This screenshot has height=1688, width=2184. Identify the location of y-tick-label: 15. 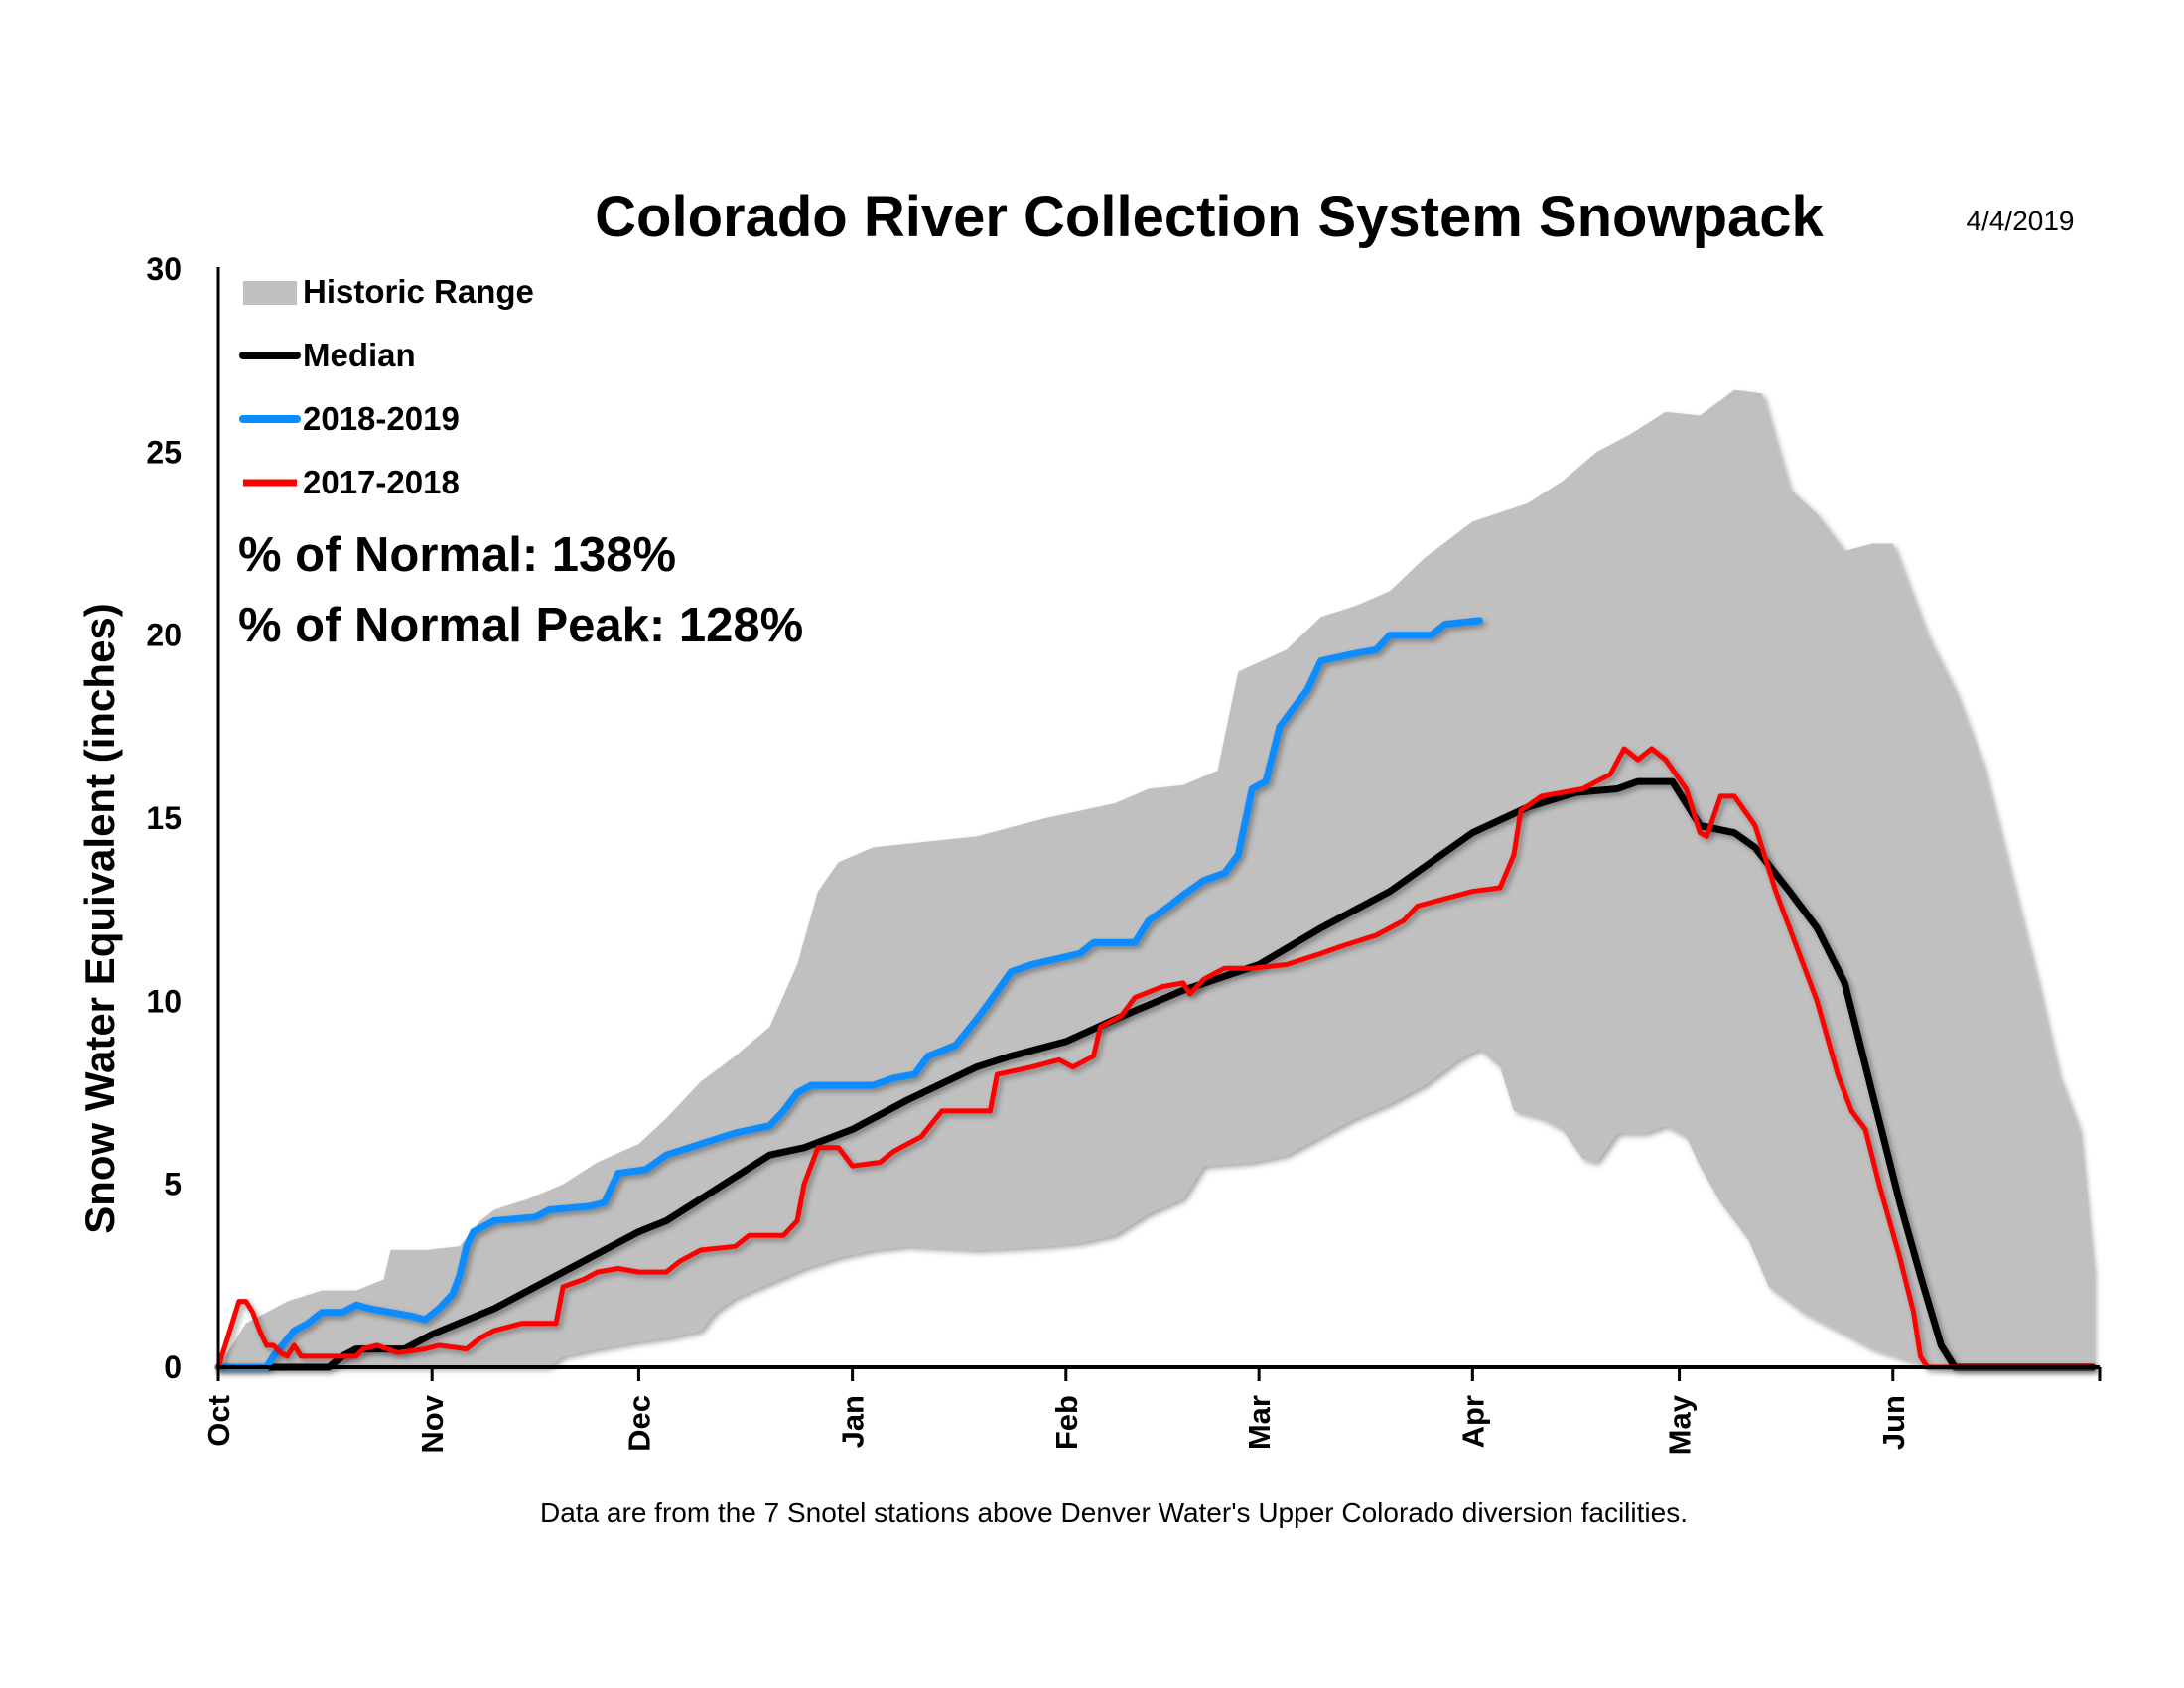
(164, 818).